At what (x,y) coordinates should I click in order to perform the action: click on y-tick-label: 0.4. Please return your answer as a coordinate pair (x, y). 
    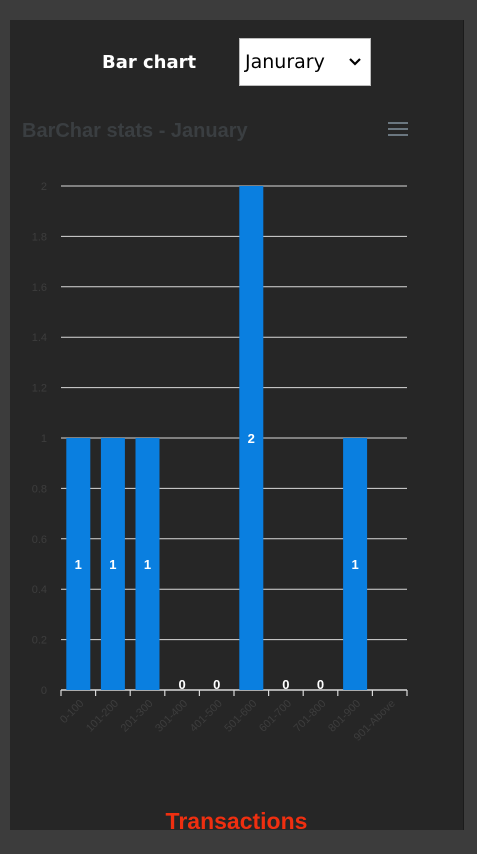
    Looking at the image, I should click on (39, 590).